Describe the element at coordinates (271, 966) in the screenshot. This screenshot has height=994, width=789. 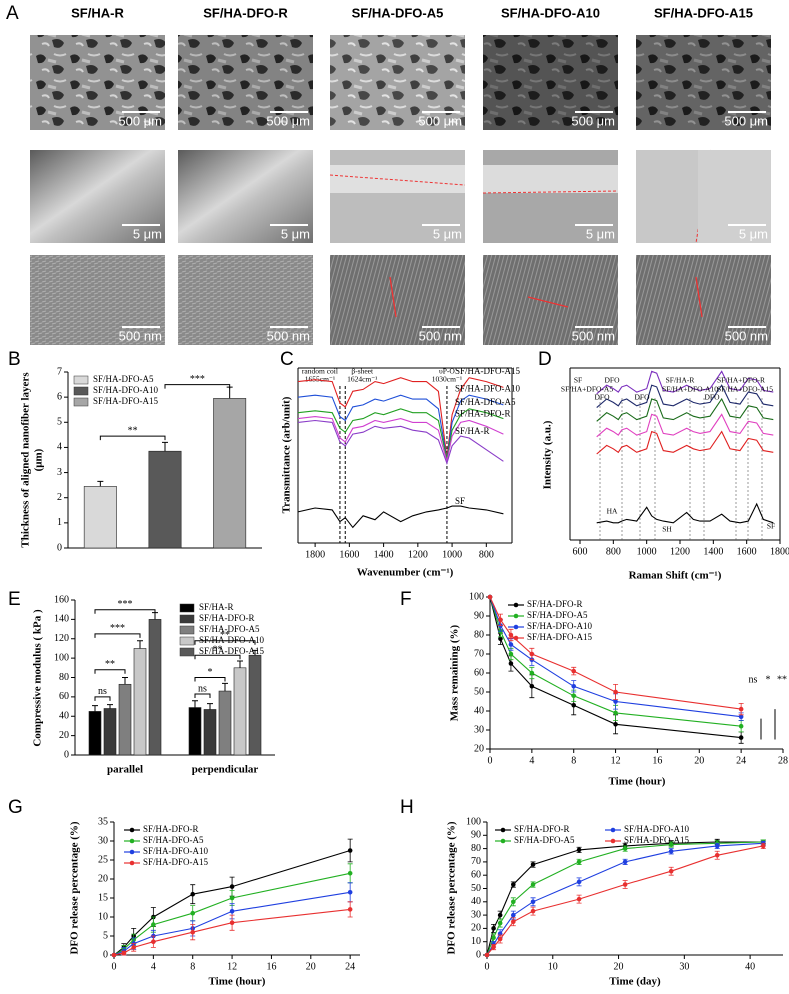
I see `x-tick-label: 16` at that location.